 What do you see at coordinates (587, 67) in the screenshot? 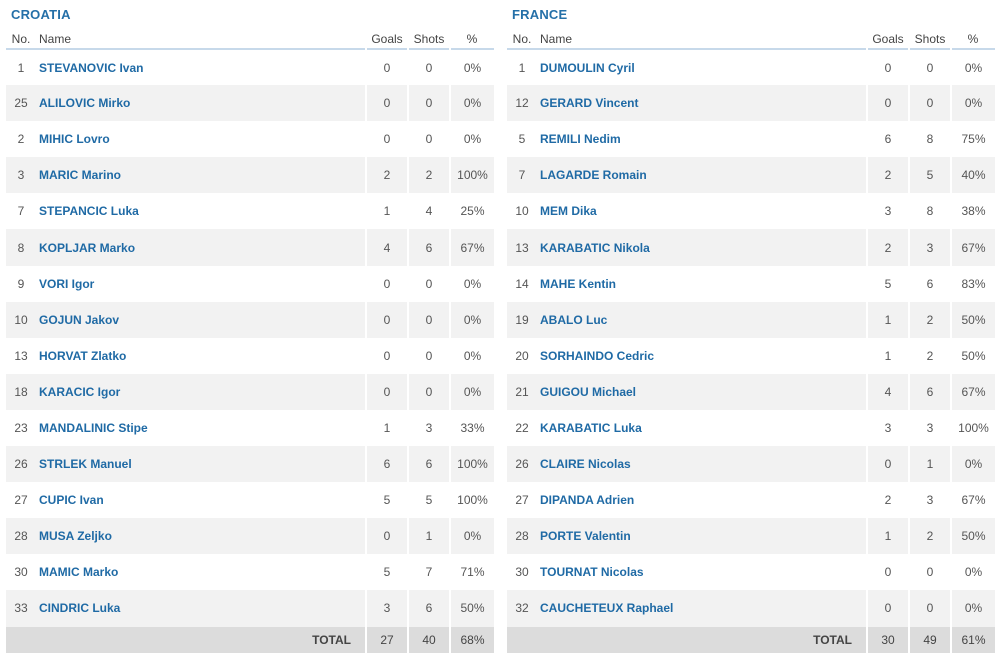
I see `player-name-link: DUMOULIN Cyril` at bounding box center [587, 67].